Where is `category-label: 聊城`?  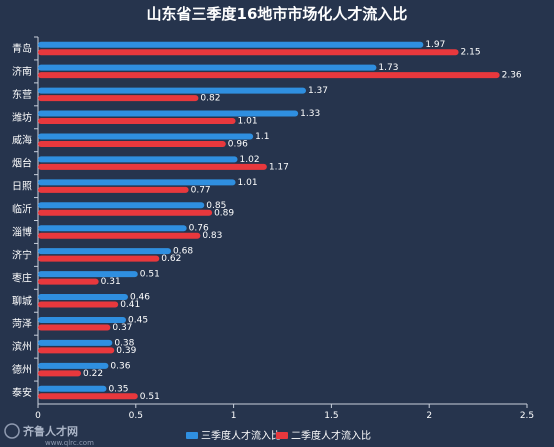 category-label: 聊城 is located at coordinates (22, 300).